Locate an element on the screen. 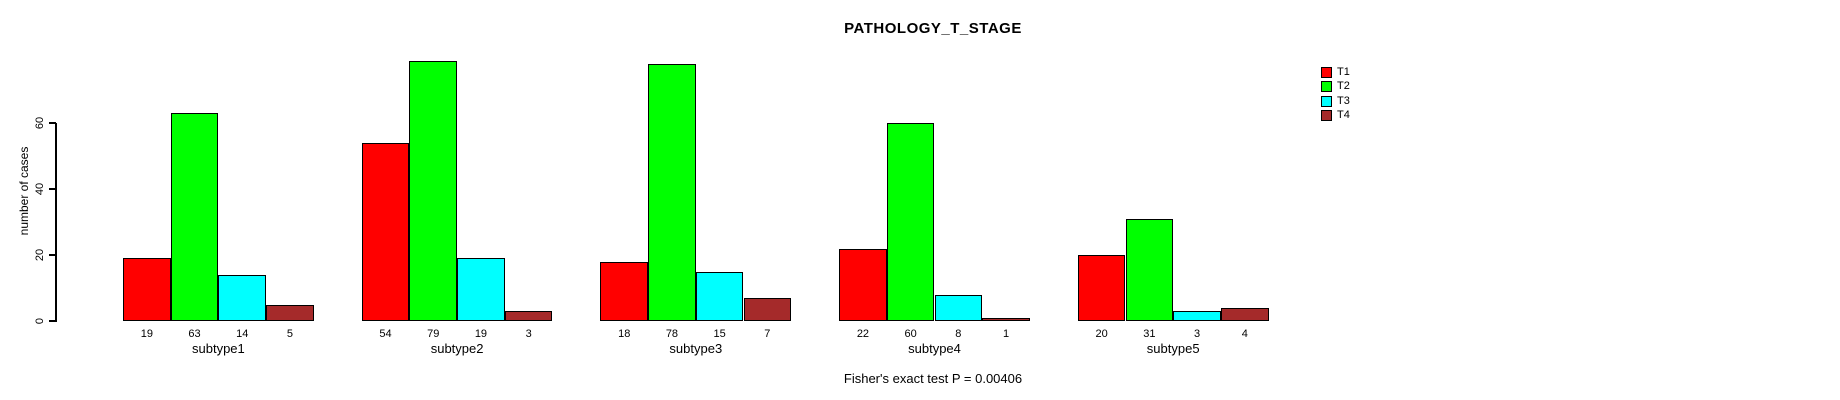  bar-t4-subtype2 is located at coordinates (528, 316).